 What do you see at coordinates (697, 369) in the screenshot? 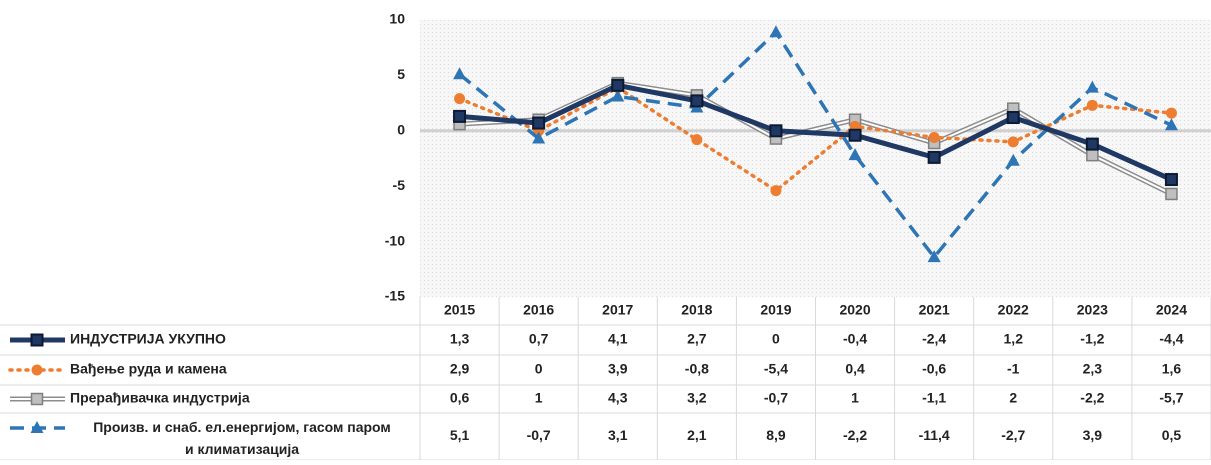
I see `table-cell: -0,8` at bounding box center [697, 369].